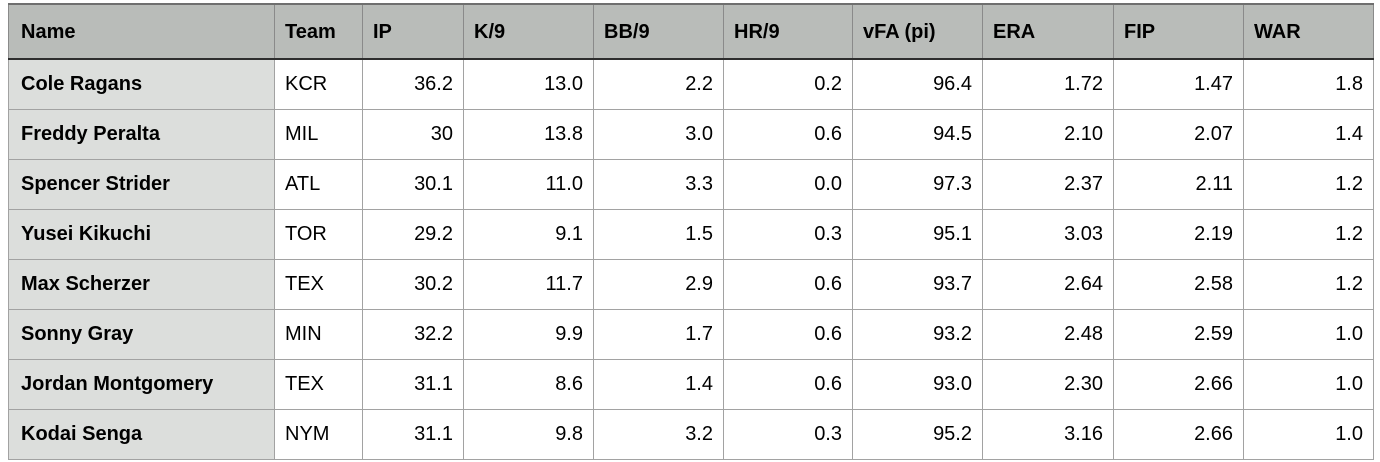  I want to click on era-cell: 2.37, so click(1048, 184).